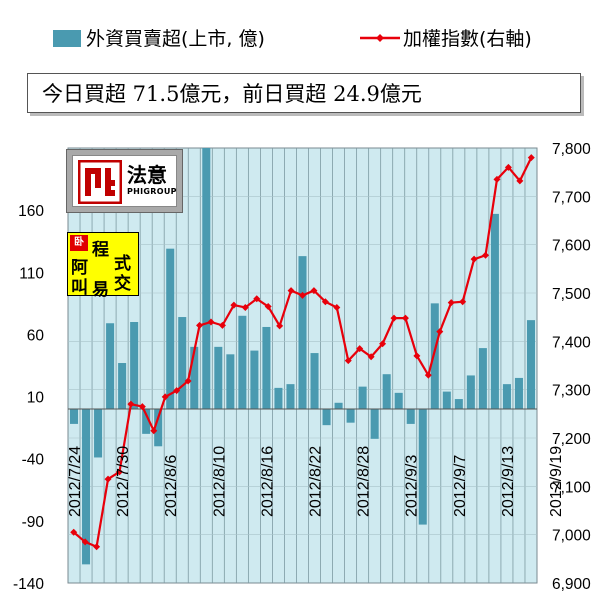 This screenshot has width=611, height=616. What do you see at coordinates (508, 481) in the screenshot?
I see `x-tick-label: 2012/9/13` at bounding box center [508, 481].